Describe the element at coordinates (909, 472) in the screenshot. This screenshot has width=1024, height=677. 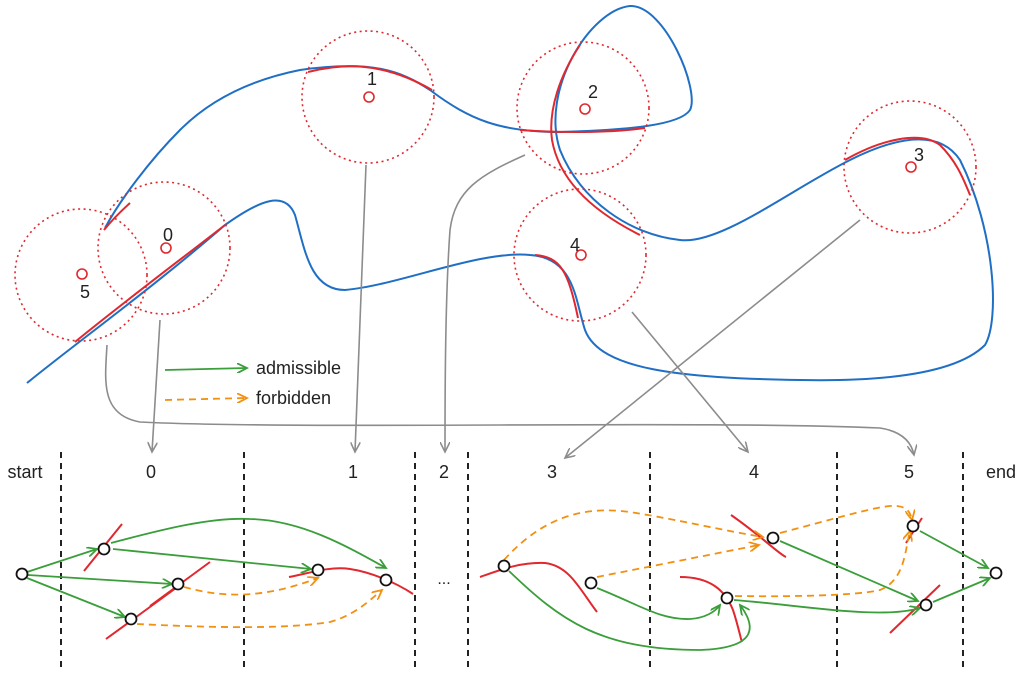
I see `column-5: 5` at that location.